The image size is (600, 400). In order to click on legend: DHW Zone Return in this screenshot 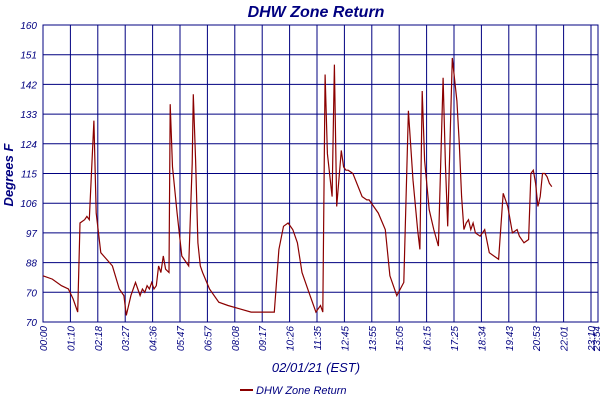, I will do `click(293, 391)`.